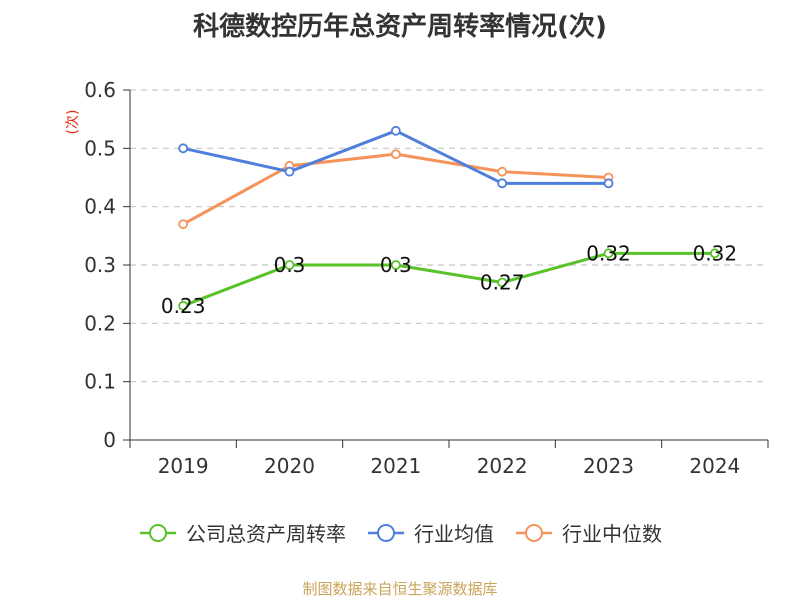 The height and width of the screenshot is (600, 800). What do you see at coordinates (100, 207) in the screenshot?
I see `y-tick-label: 0.4` at bounding box center [100, 207].